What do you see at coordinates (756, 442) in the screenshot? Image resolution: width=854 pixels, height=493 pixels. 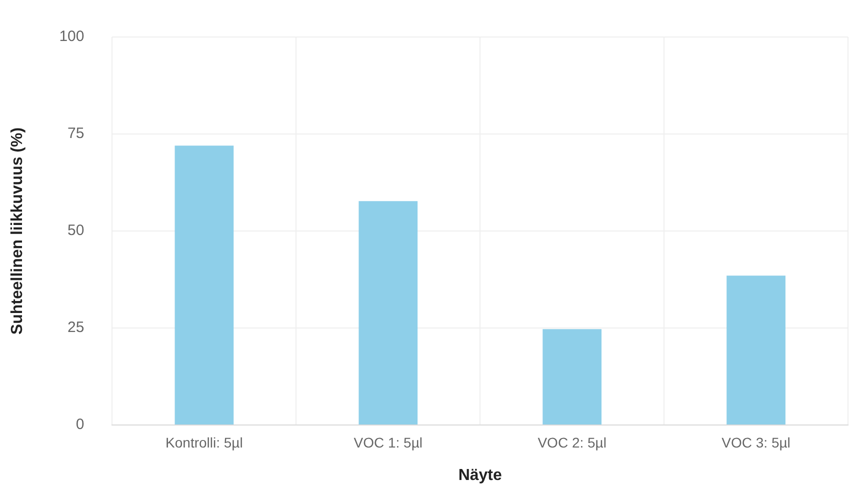 I see `x-tick-label: VOC 3: 5µl` at bounding box center [756, 442].